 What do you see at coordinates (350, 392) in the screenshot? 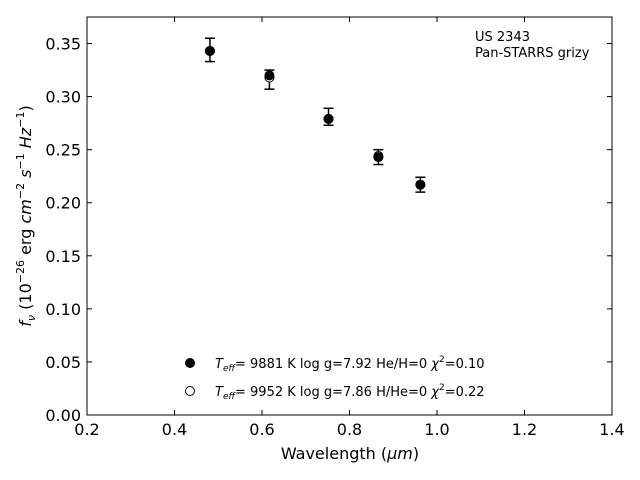
I see `legend-entry-open: Teff= 9952 K log g=7.86 H/He=0 χ2=0.22` at bounding box center [350, 392].